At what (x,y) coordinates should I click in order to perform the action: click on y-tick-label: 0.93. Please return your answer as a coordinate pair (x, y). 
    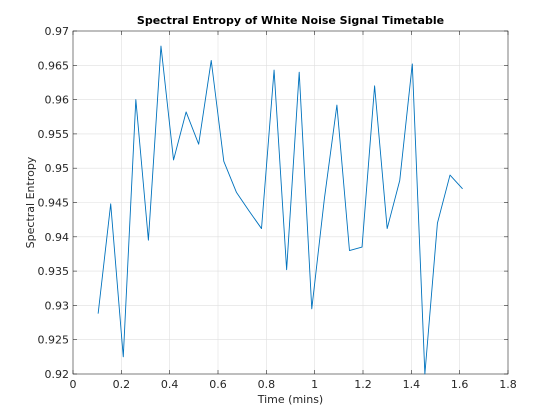
    Looking at the image, I should click on (57, 305).